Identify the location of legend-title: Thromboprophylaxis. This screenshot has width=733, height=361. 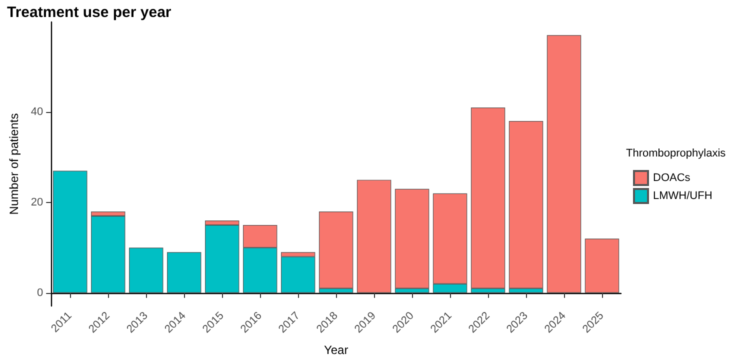
(676, 154).